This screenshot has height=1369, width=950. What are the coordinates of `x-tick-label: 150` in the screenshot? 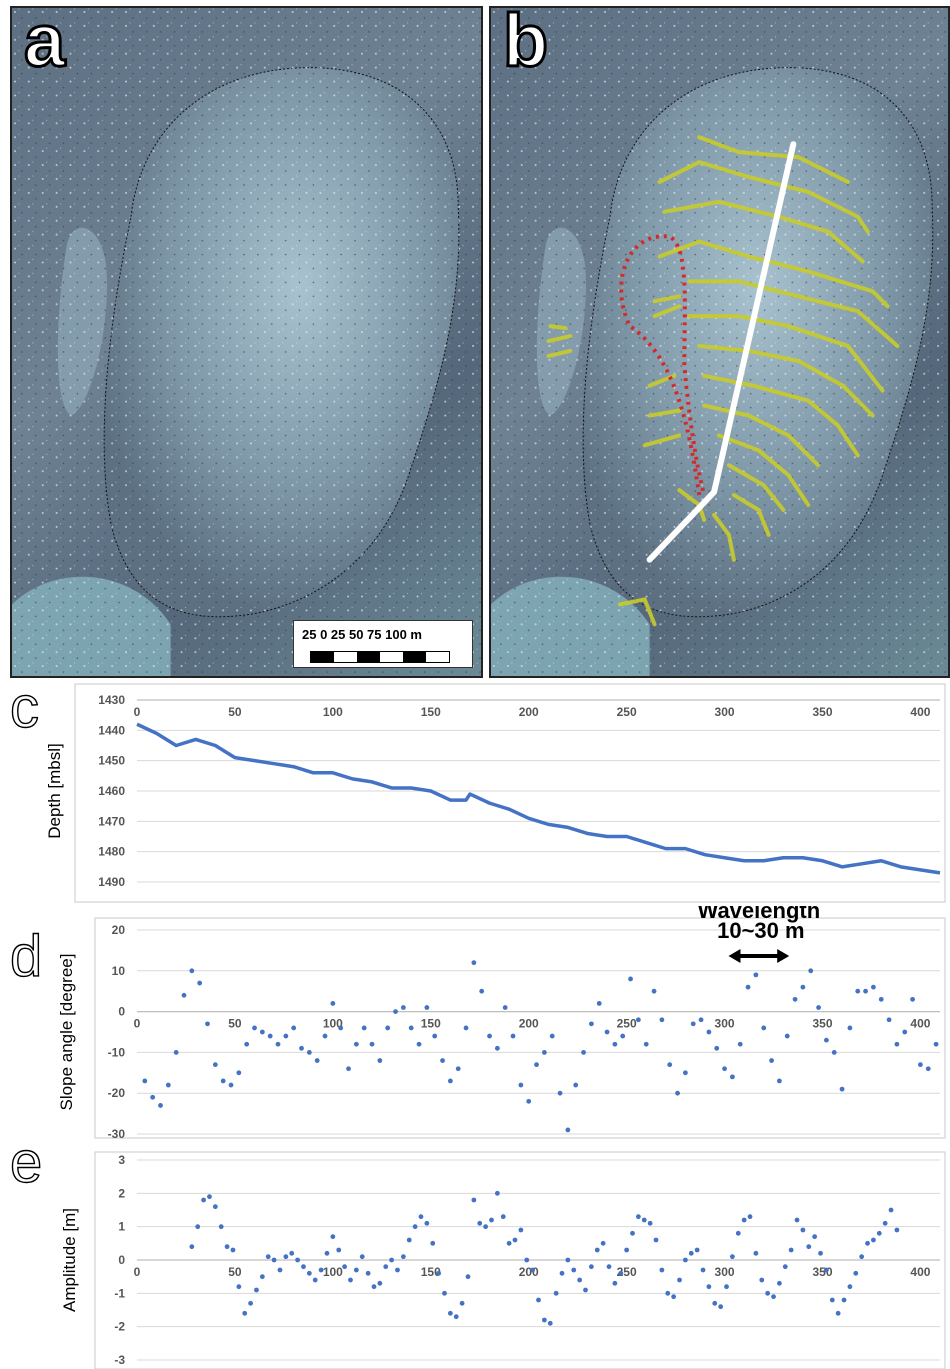 It's located at (431, 1024).